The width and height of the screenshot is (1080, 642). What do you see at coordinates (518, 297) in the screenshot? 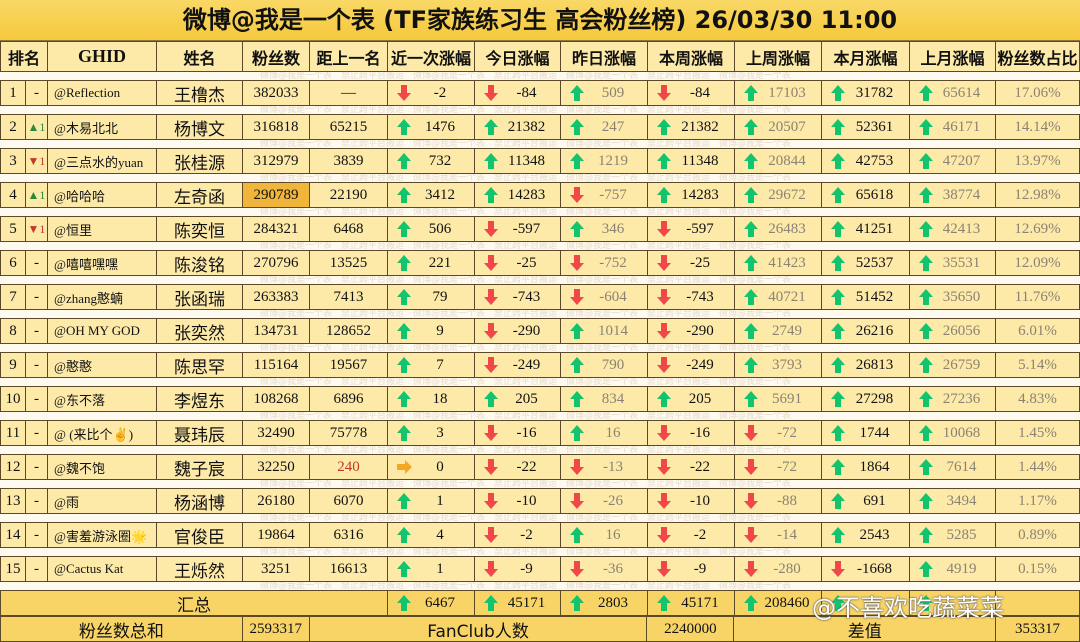
I see `today-change: -743` at bounding box center [518, 297].